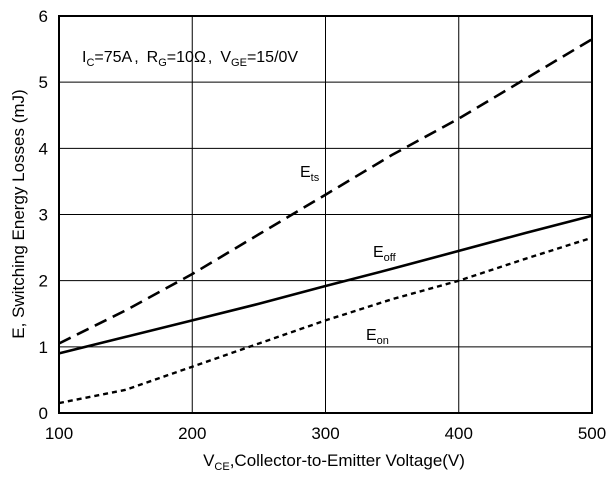 The height and width of the screenshot is (480, 610). What do you see at coordinates (43, 347) in the screenshot?
I see `y-tick-label: 1` at bounding box center [43, 347].